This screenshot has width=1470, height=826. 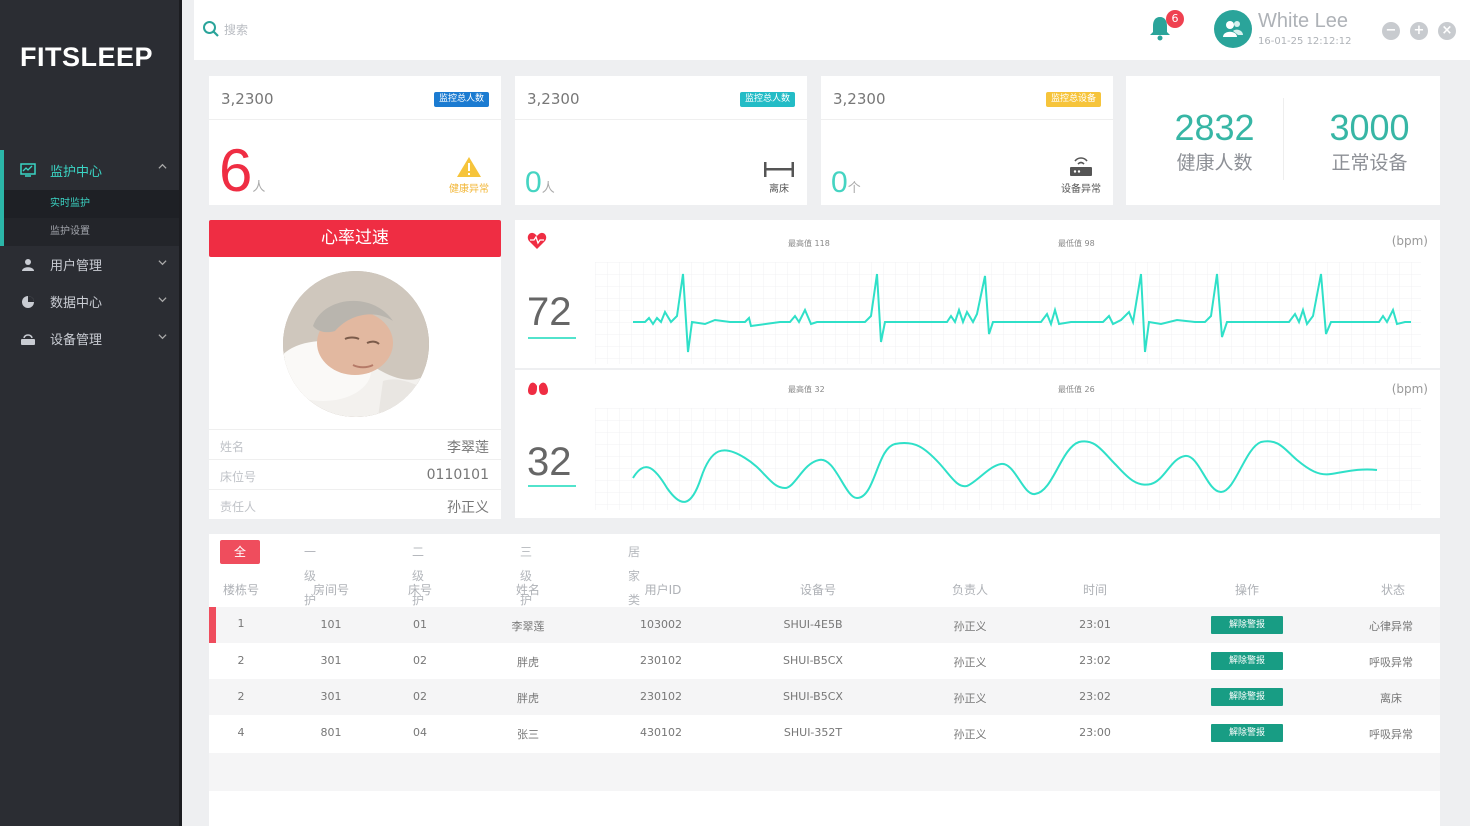 What do you see at coordinates (538, 387) in the screenshot?
I see `lungs-icon` at bounding box center [538, 387].